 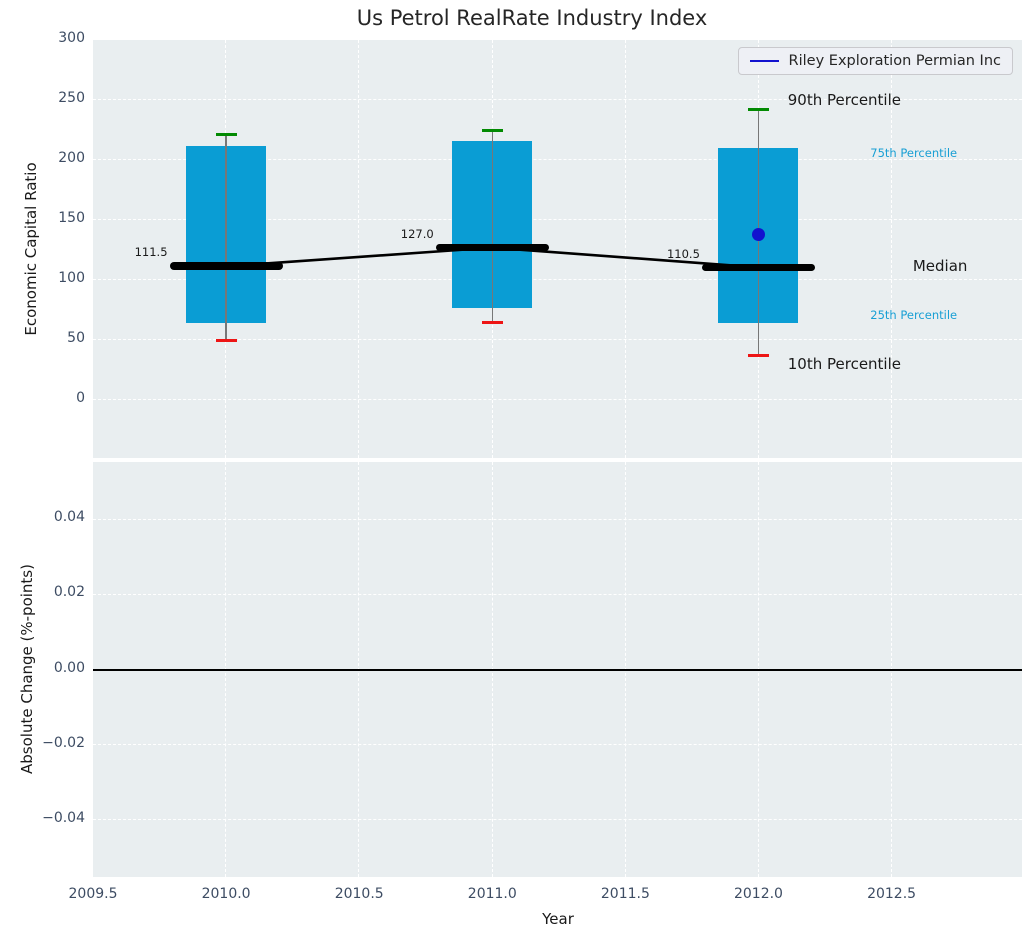 I want to click on x-tick-label: 2012.0, so click(x=758, y=894).